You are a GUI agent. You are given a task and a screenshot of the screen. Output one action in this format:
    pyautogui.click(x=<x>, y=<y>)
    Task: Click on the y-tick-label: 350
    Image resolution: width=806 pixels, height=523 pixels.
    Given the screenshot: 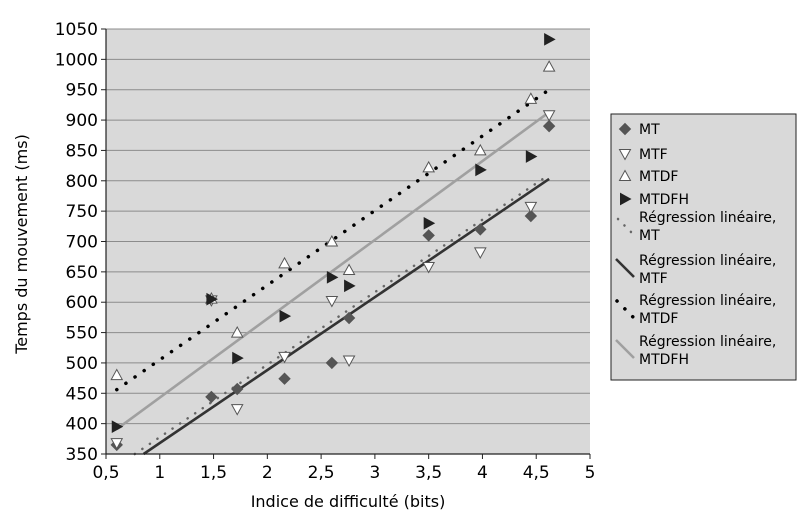 What is the action you would take?
    pyautogui.click(x=82, y=455)
    